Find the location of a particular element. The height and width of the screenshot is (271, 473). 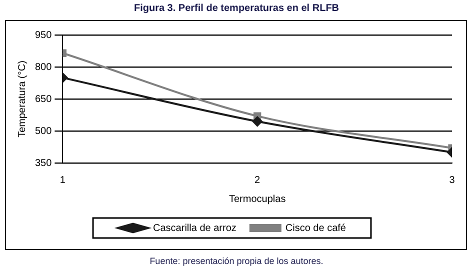

y-tick-label: 500 is located at coordinates (43, 131).